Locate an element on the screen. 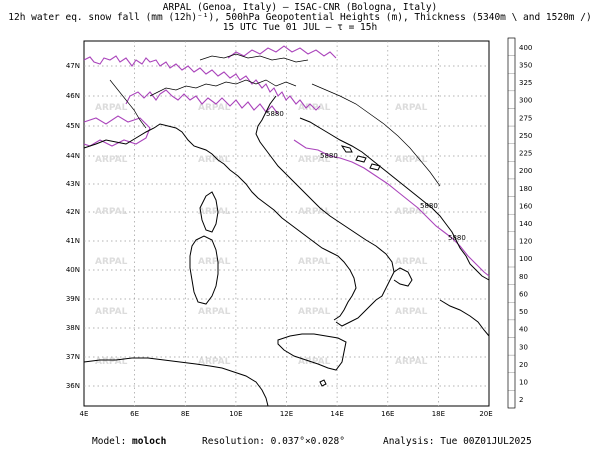 The height and width of the screenshot is (450, 600). footer-resolution: Resolution: 0.037°×0.028° is located at coordinates (273, 441).